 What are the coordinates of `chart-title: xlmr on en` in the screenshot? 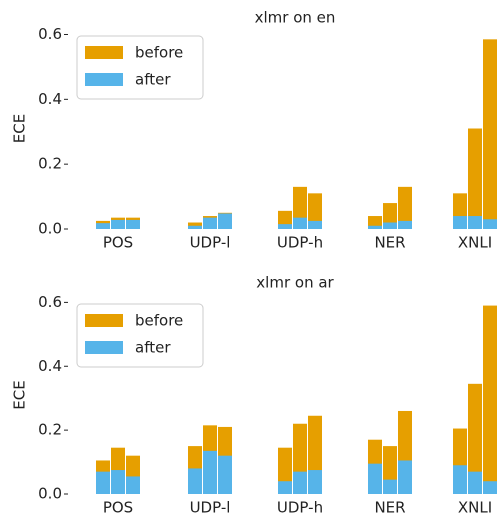 It's located at (295, 18).